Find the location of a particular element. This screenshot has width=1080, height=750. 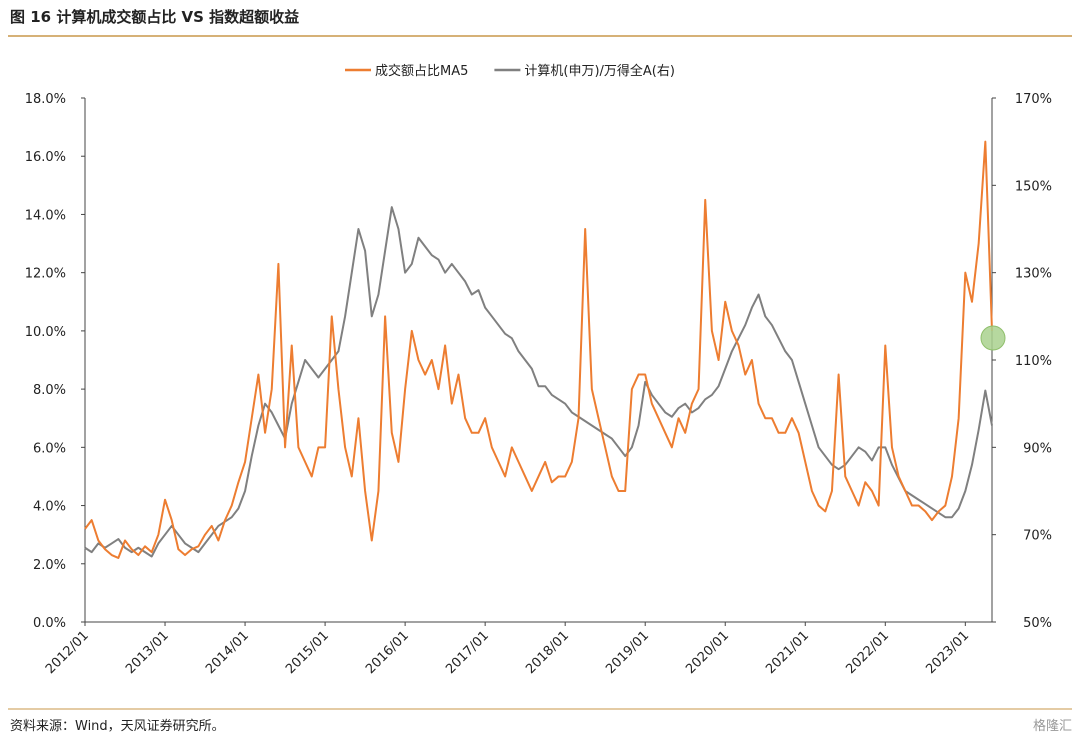

y-tick-label: 6.0% is located at coordinates (49, 448).